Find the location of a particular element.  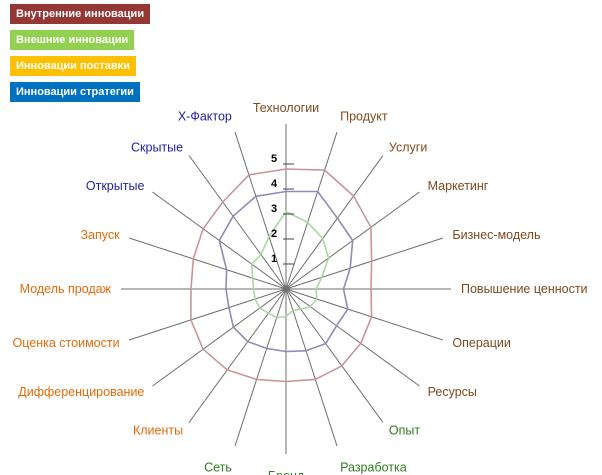

axis-label: Маркетинг is located at coordinates (458, 186).